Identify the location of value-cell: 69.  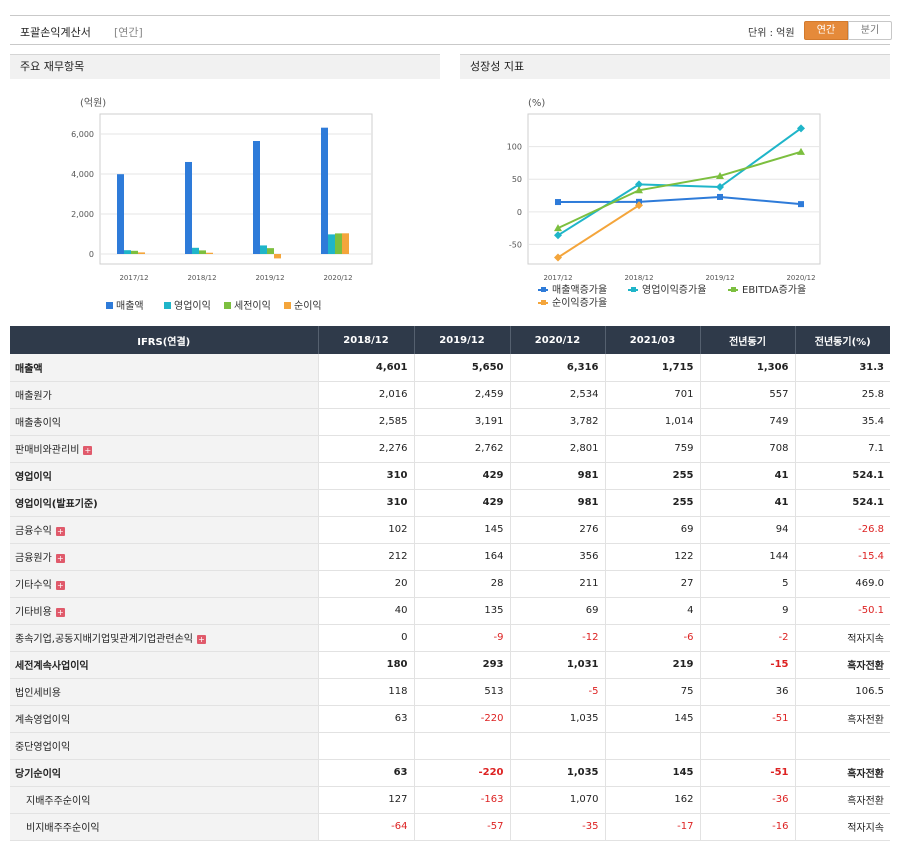
(652, 530).